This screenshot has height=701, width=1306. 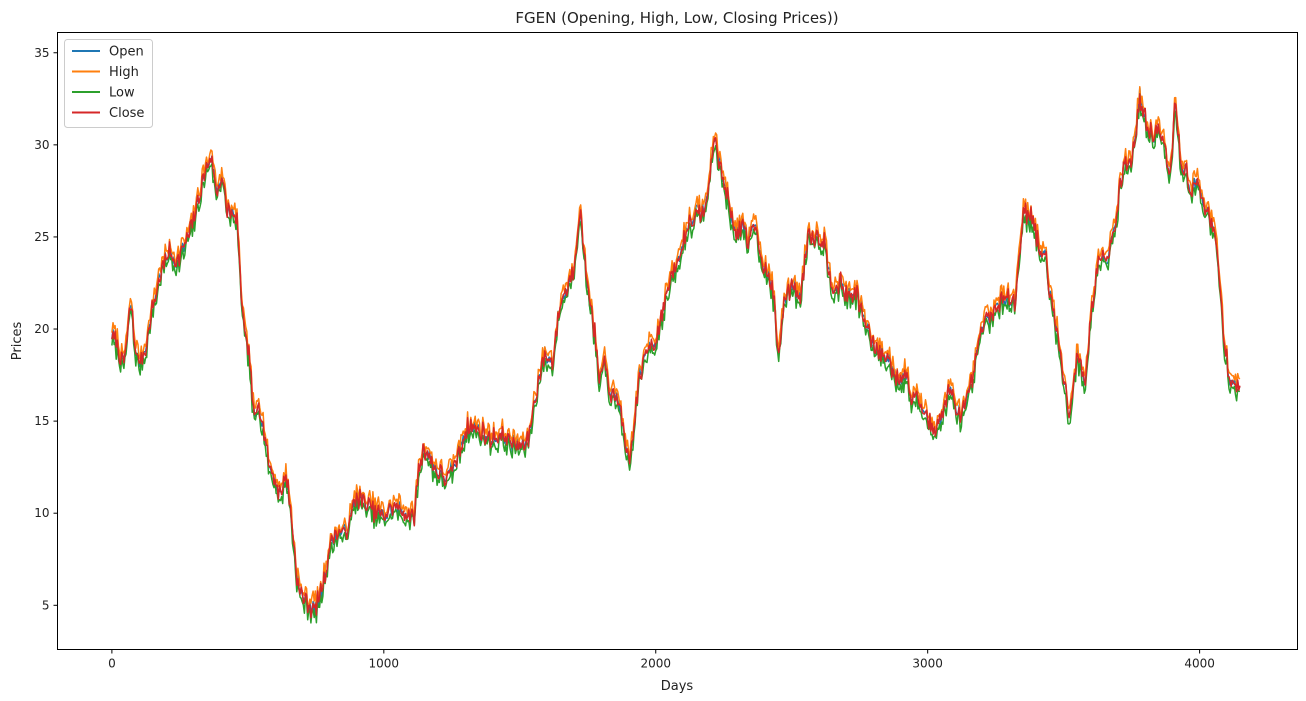 I want to click on y-tick-label: 10, so click(x=41, y=513).